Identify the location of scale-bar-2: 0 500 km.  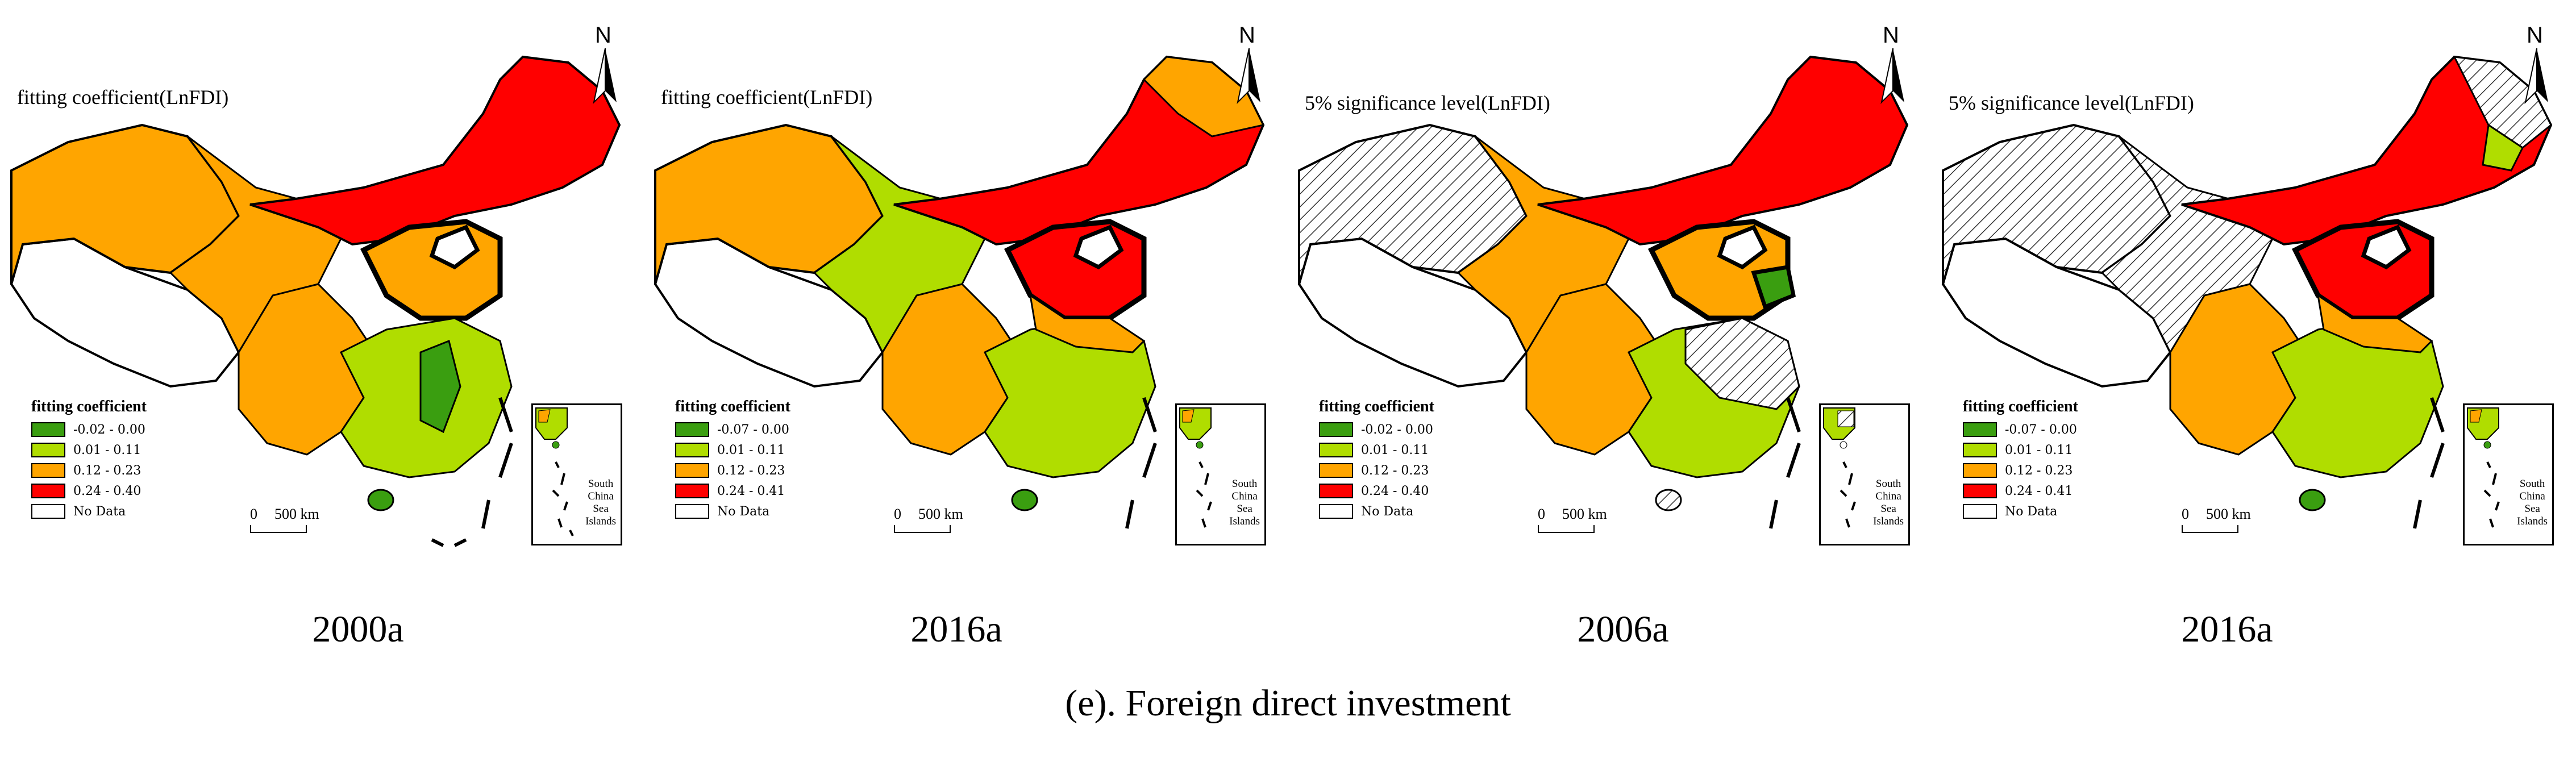
(928, 520).